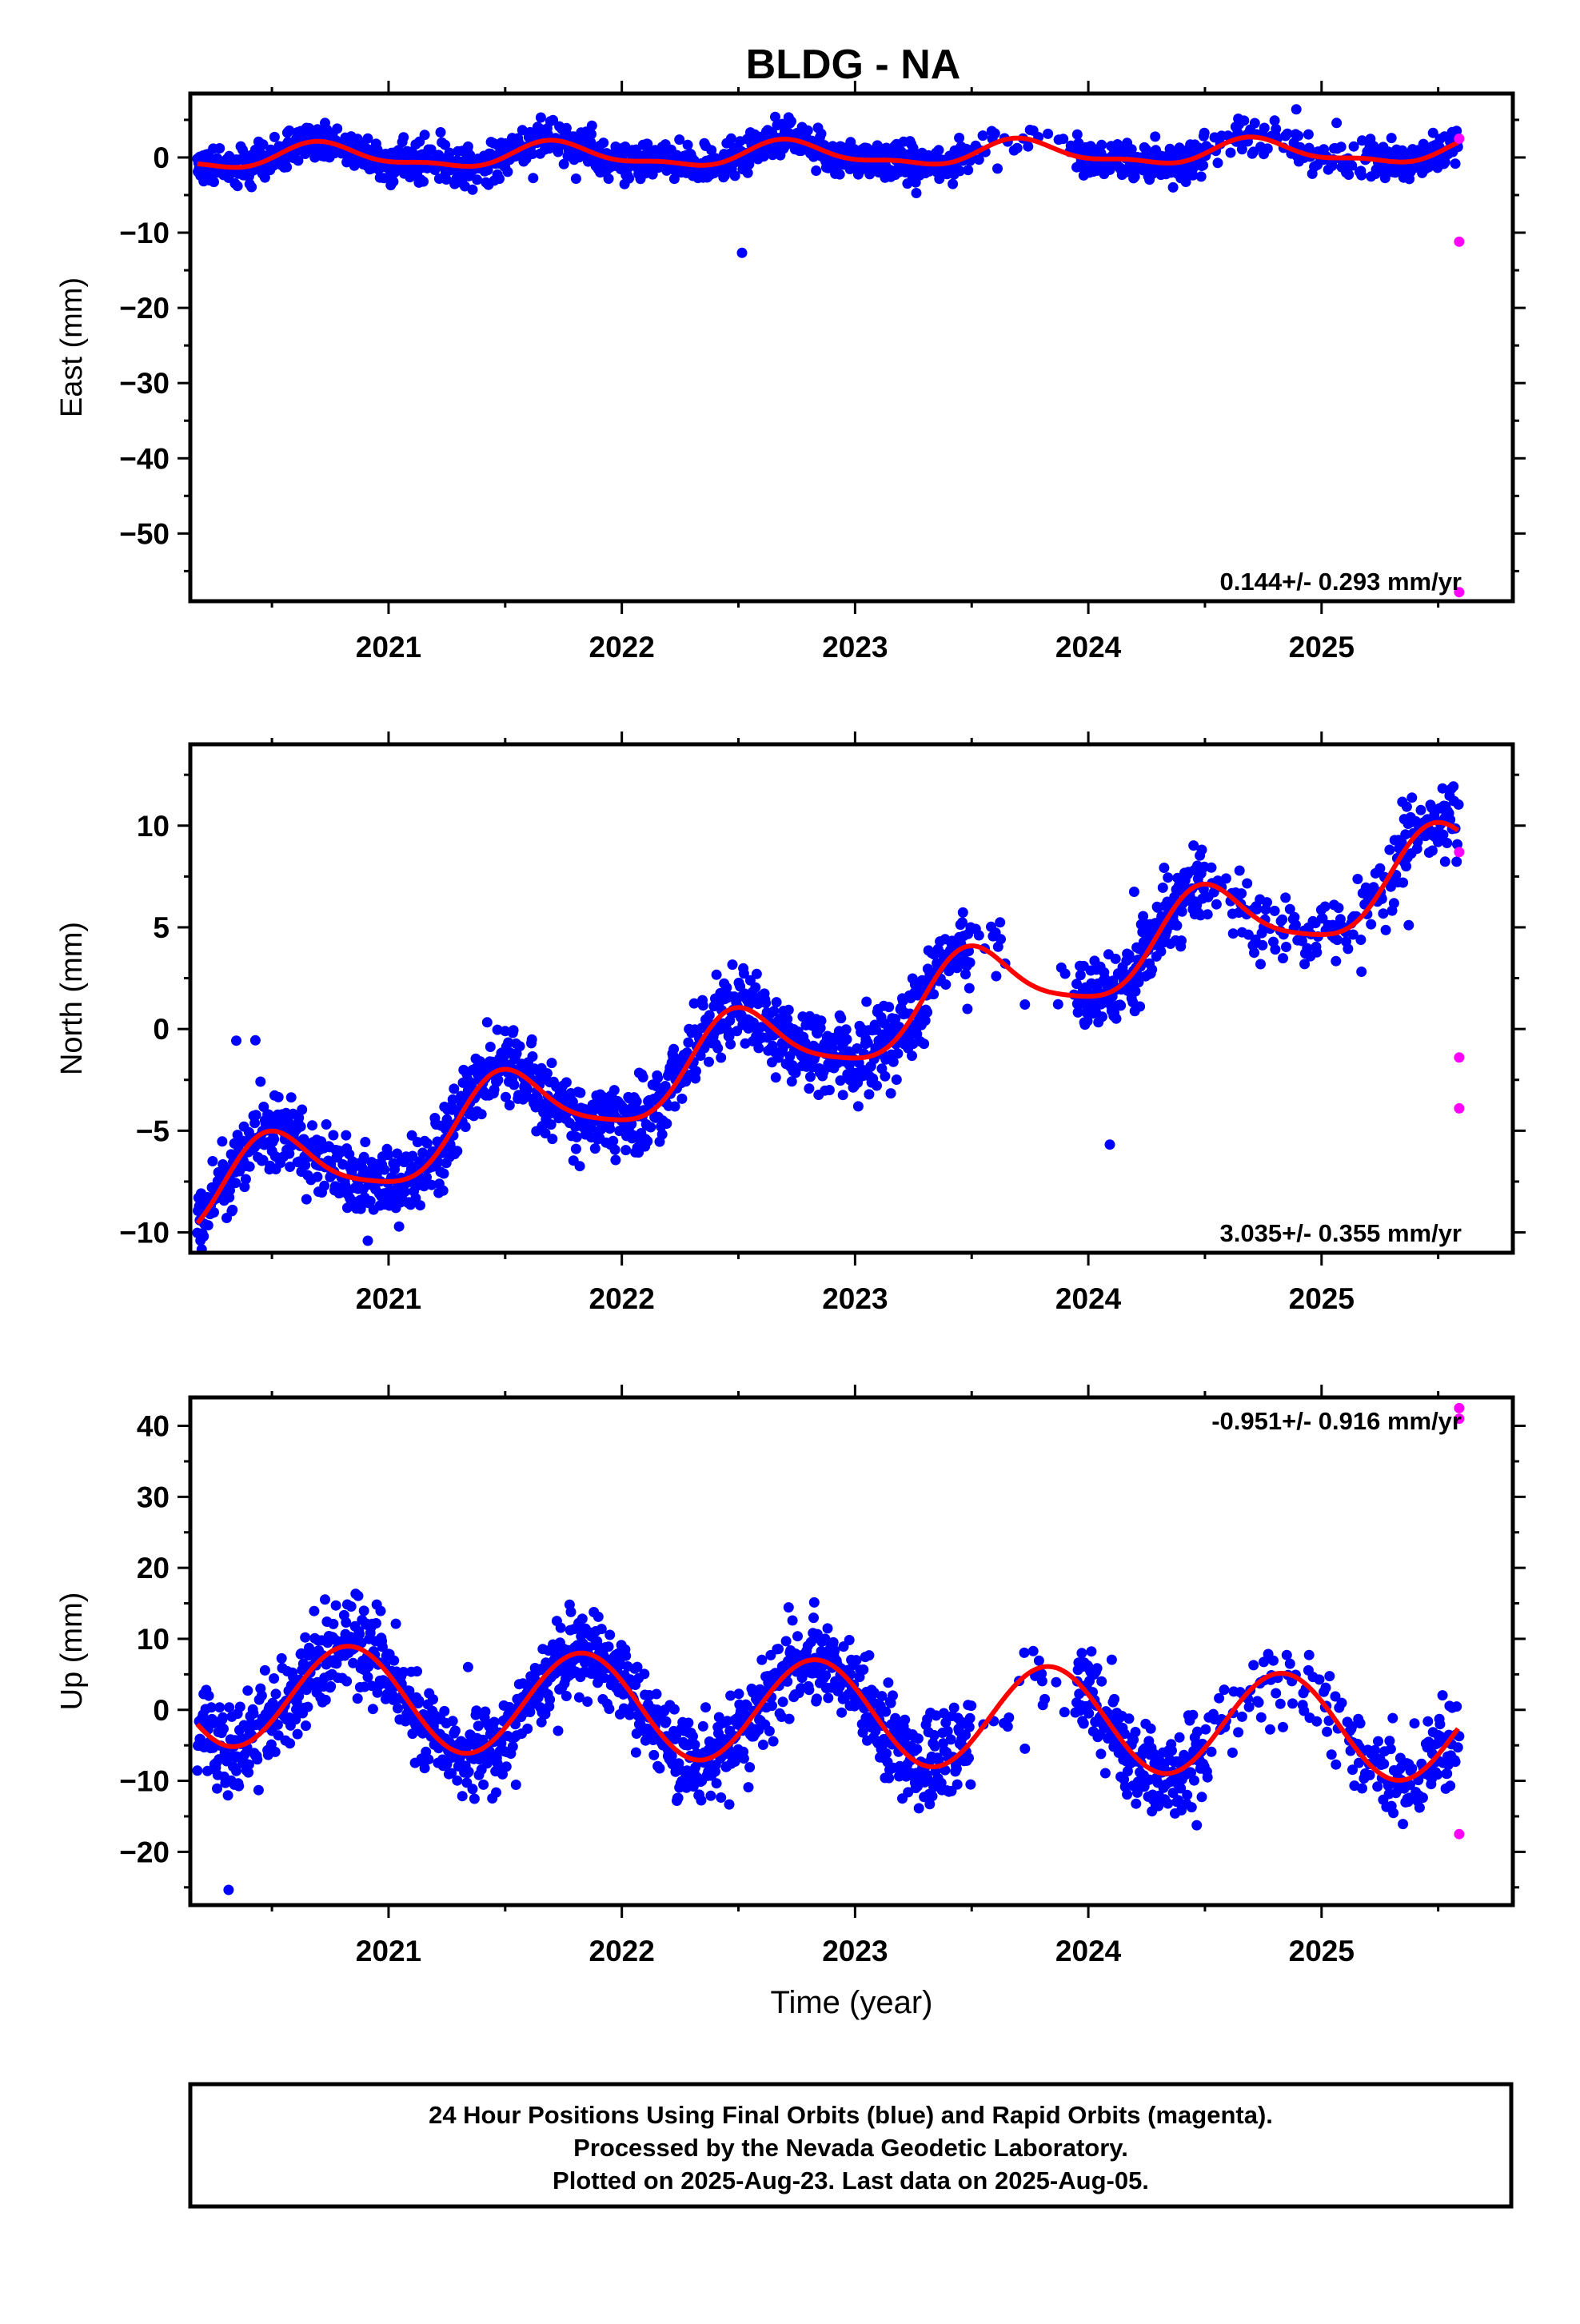  Describe the element at coordinates (144, 1852) in the screenshot. I see `y-tick-label-up: −20` at that location.